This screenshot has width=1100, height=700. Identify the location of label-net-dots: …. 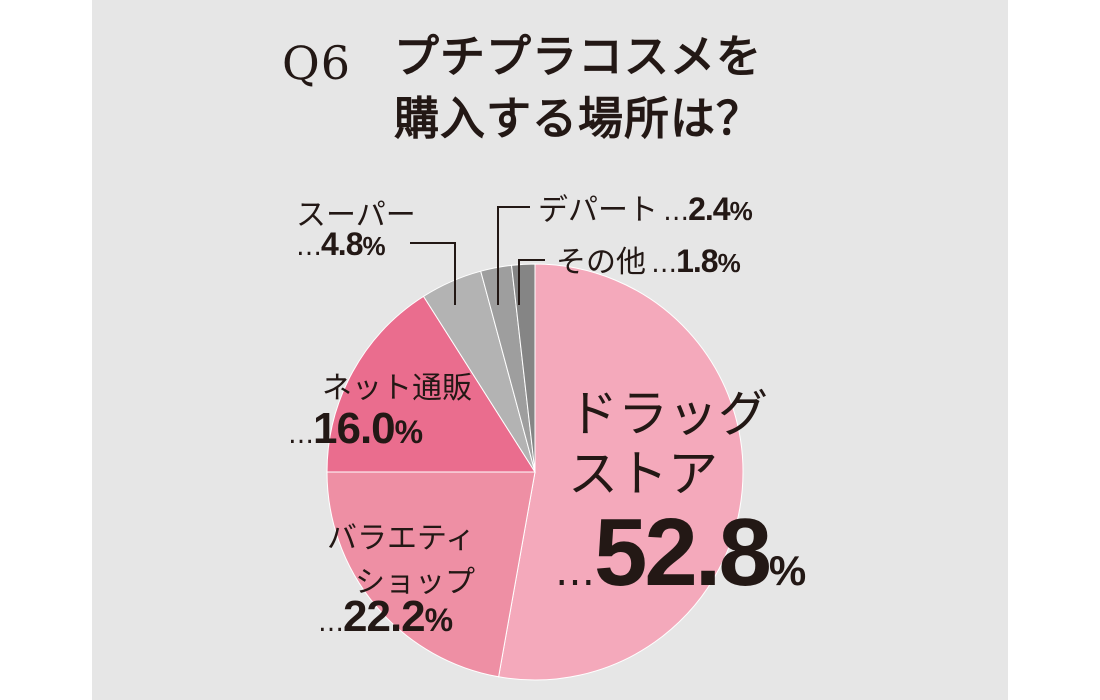
(301, 435).